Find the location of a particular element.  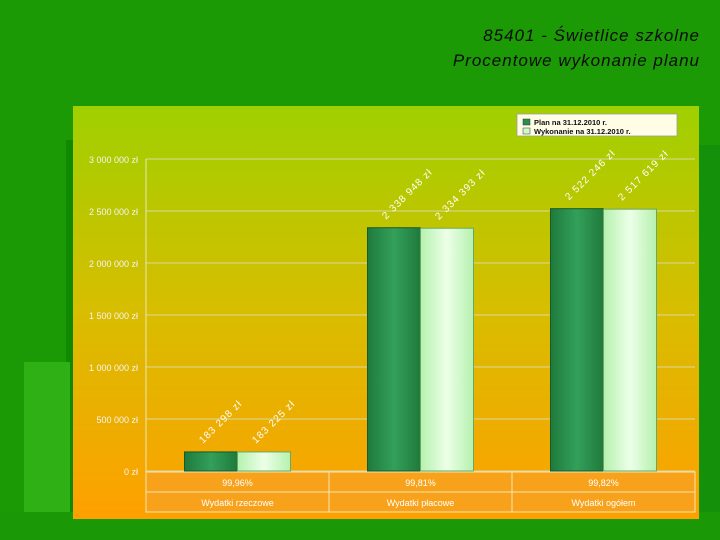

legend-label: Plan na 31.12.2010 r. is located at coordinates (570, 122).